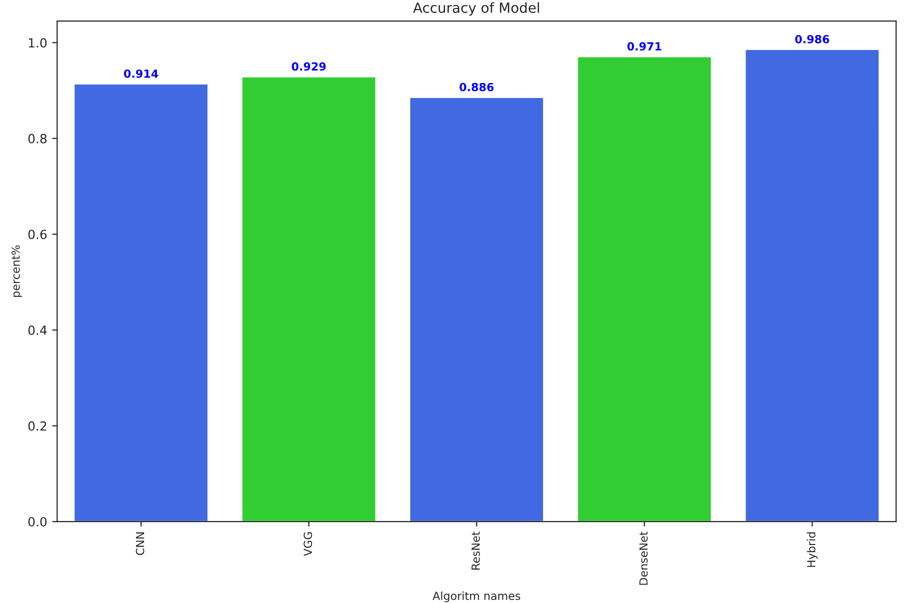 The image size is (907, 603). Describe the element at coordinates (141, 73) in the screenshot. I see `data-label: 0.914` at that location.